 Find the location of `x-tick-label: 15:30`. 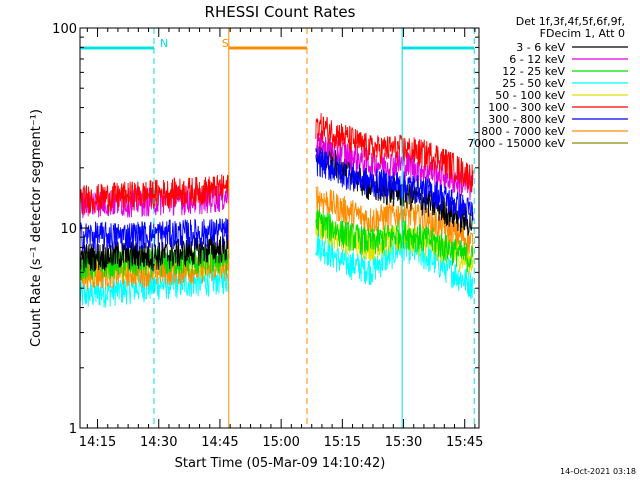

x-tick-label: 15:30 is located at coordinates (403, 442).